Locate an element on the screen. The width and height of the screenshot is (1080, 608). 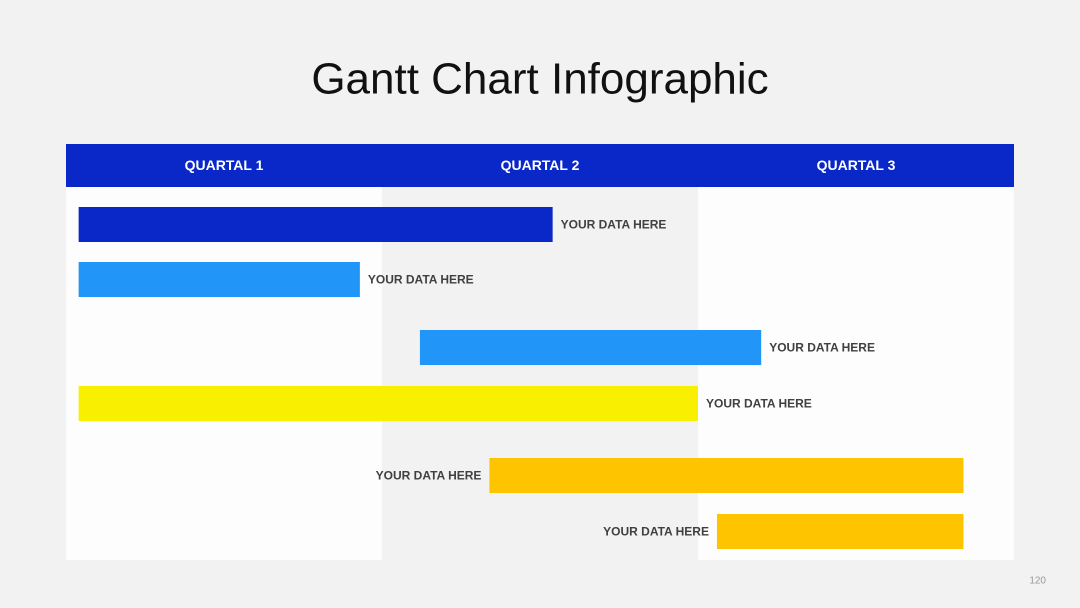
page-number: 120 is located at coordinates (1037, 581).